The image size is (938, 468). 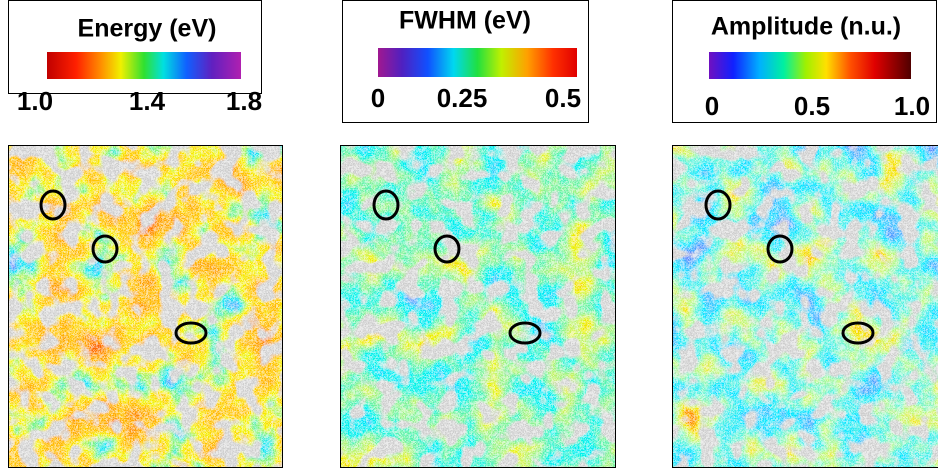 What do you see at coordinates (147, 29) in the screenshot?
I see `colorbar-title: Energy (eV)` at bounding box center [147, 29].